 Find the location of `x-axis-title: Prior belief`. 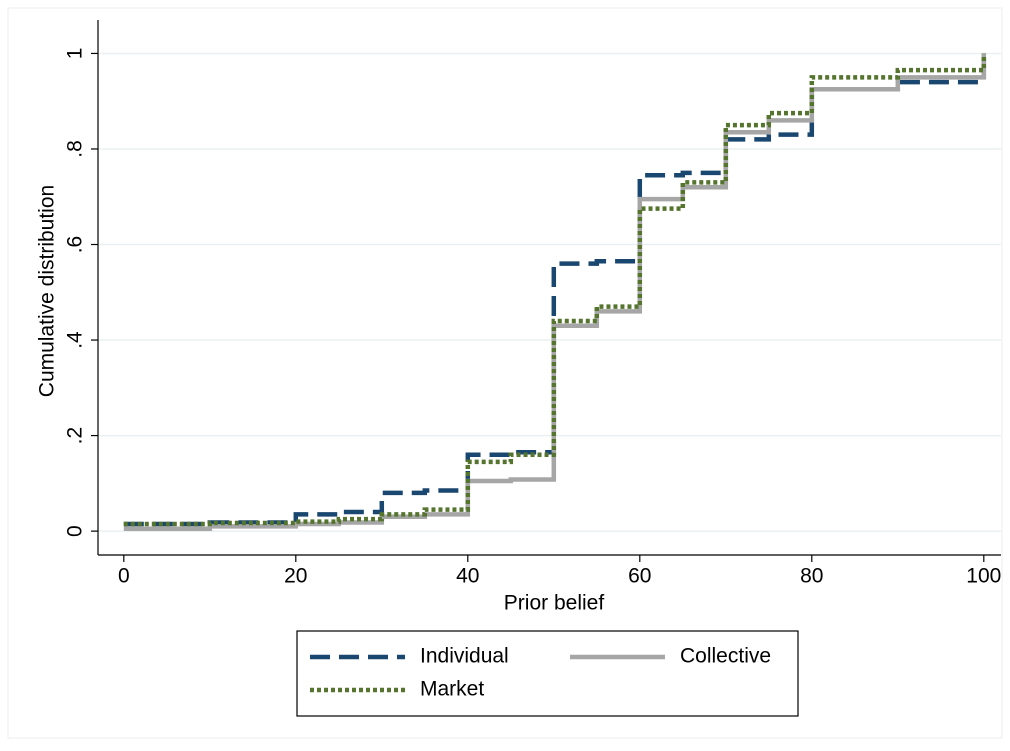

x-axis-title: Prior belief is located at coordinates (554, 603).